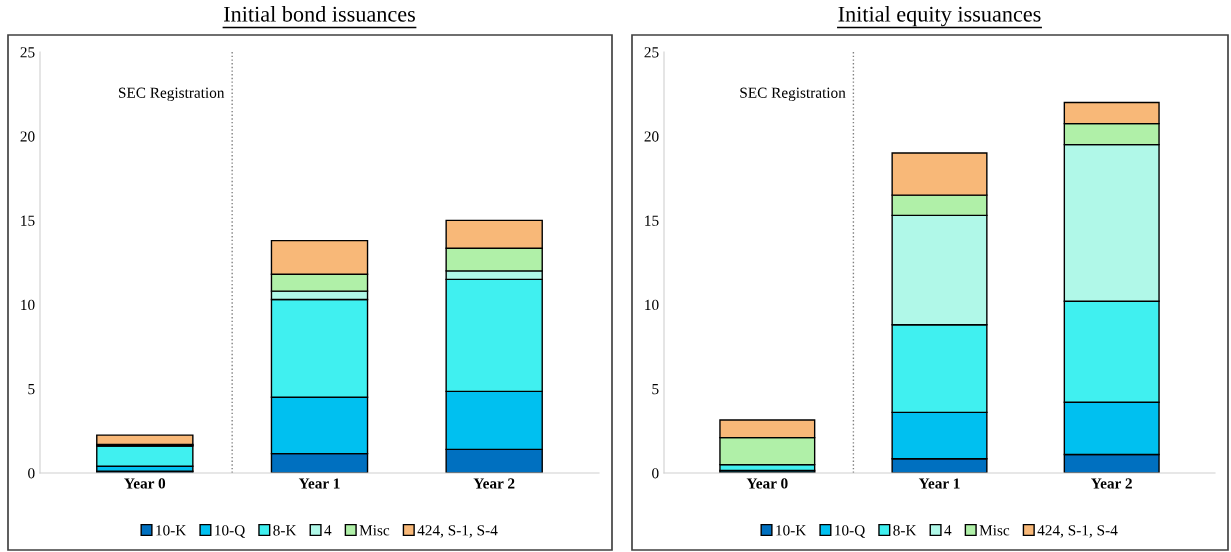  Describe the element at coordinates (319, 14) in the screenshot. I see `chart-title: Initial bond issuances` at that location.